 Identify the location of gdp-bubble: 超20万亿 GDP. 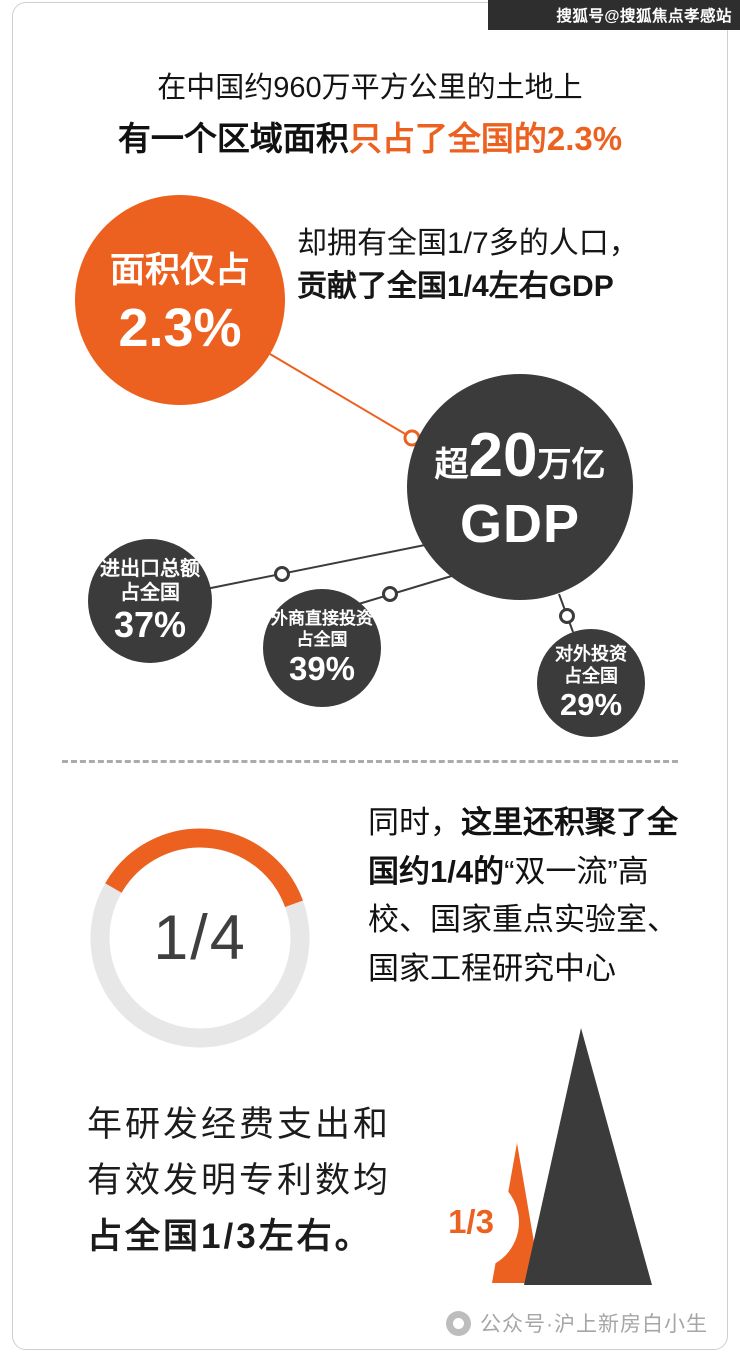
(520, 487).